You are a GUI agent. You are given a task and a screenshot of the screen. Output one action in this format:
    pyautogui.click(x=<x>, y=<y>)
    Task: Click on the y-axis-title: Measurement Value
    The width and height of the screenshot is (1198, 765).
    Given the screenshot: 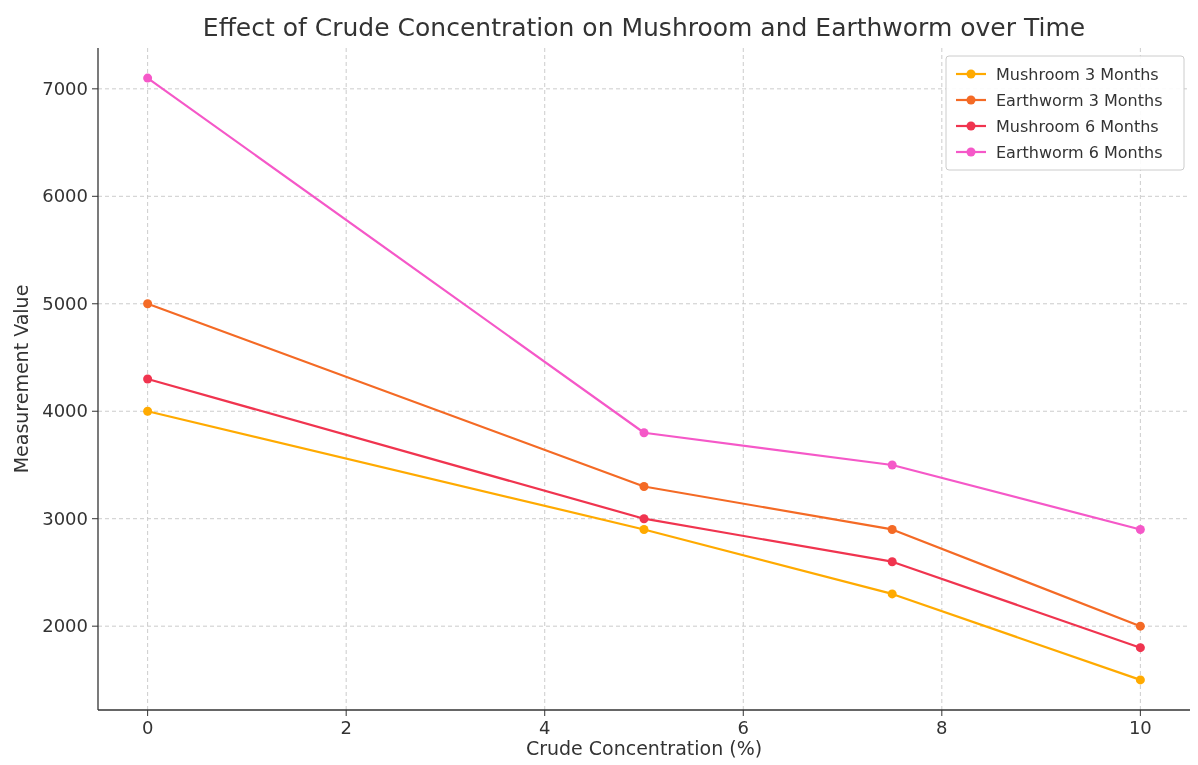 What is the action you would take?
    pyautogui.click(x=21, y=379)
    